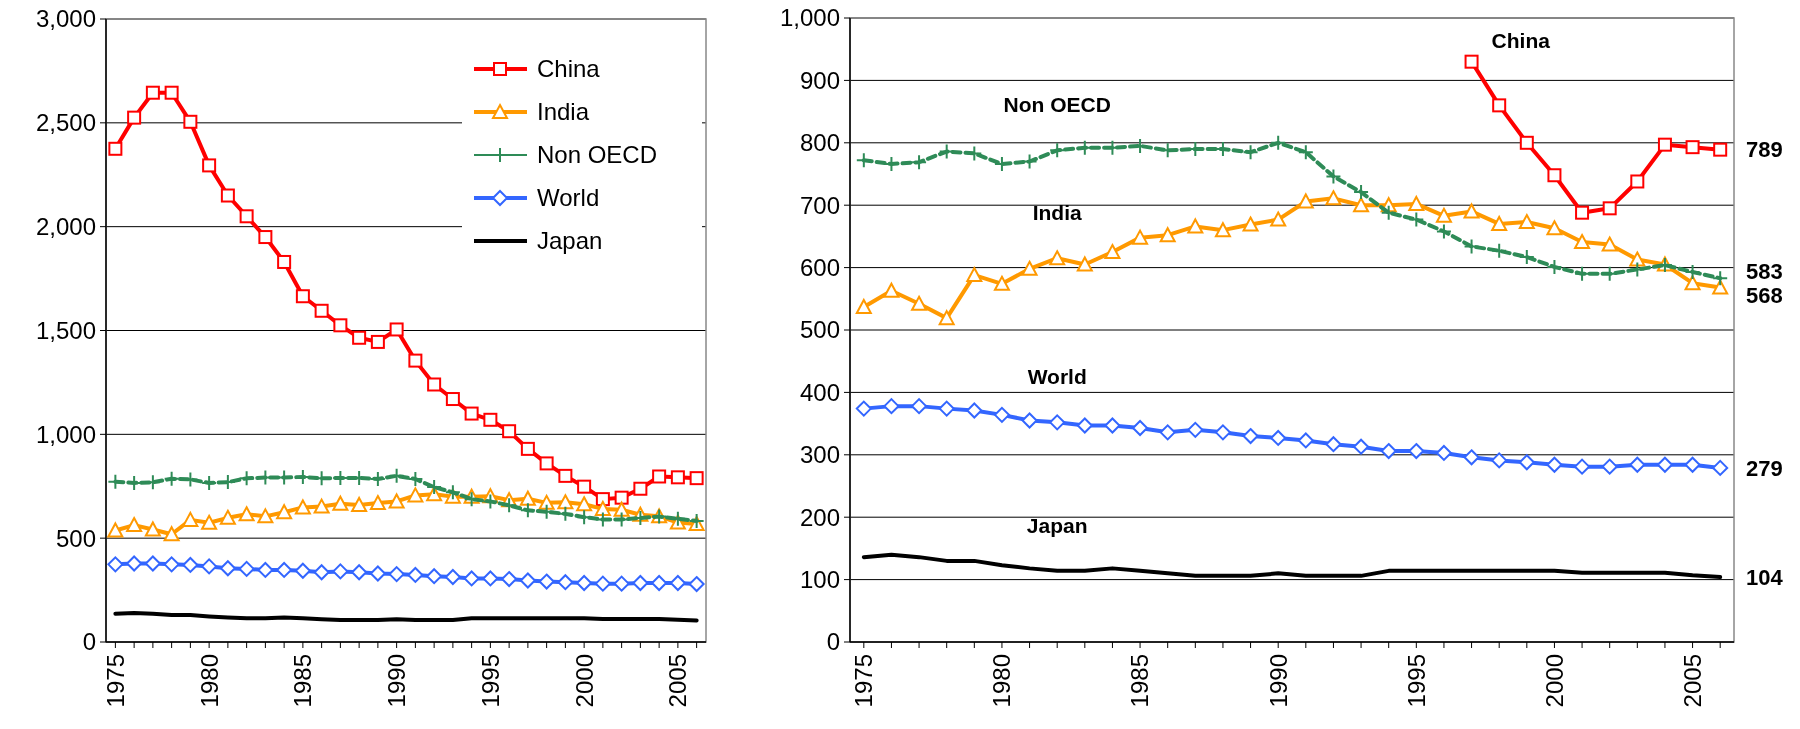  Describe the element at coordinates (819, 455) in the screenshot. I see `y-tick-label: 300` at that location.